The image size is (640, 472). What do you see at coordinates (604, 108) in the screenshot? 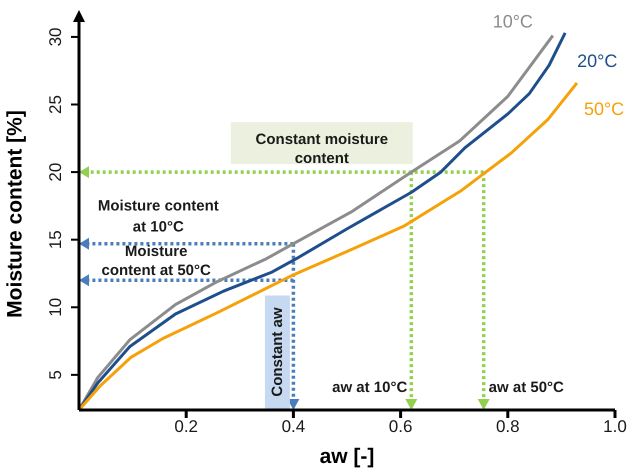
I see `series-label: 50°C` at bounding box center [604, 108].